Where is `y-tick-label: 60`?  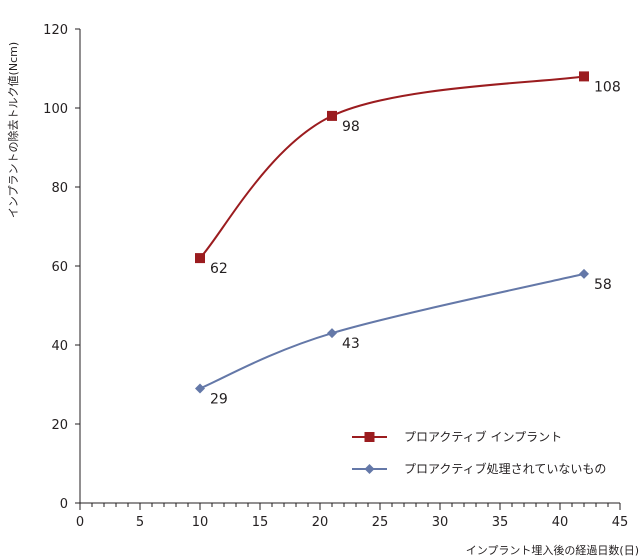 y-tick-label: 60 is located at coordinates (59, 267).